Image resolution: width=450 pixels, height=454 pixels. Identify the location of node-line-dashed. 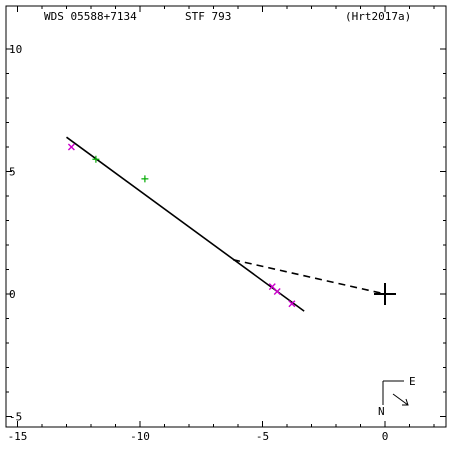
(309, 276).